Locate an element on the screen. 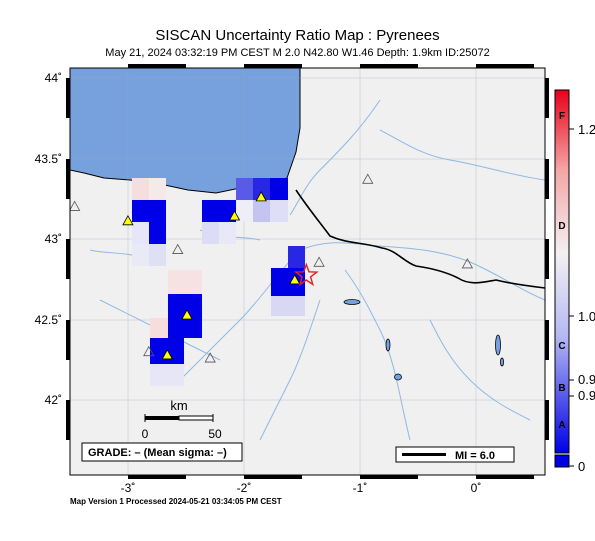 Image resolution: width=595 pixels, height=541 pixels. epicenter is located at coordinates (306, 274).